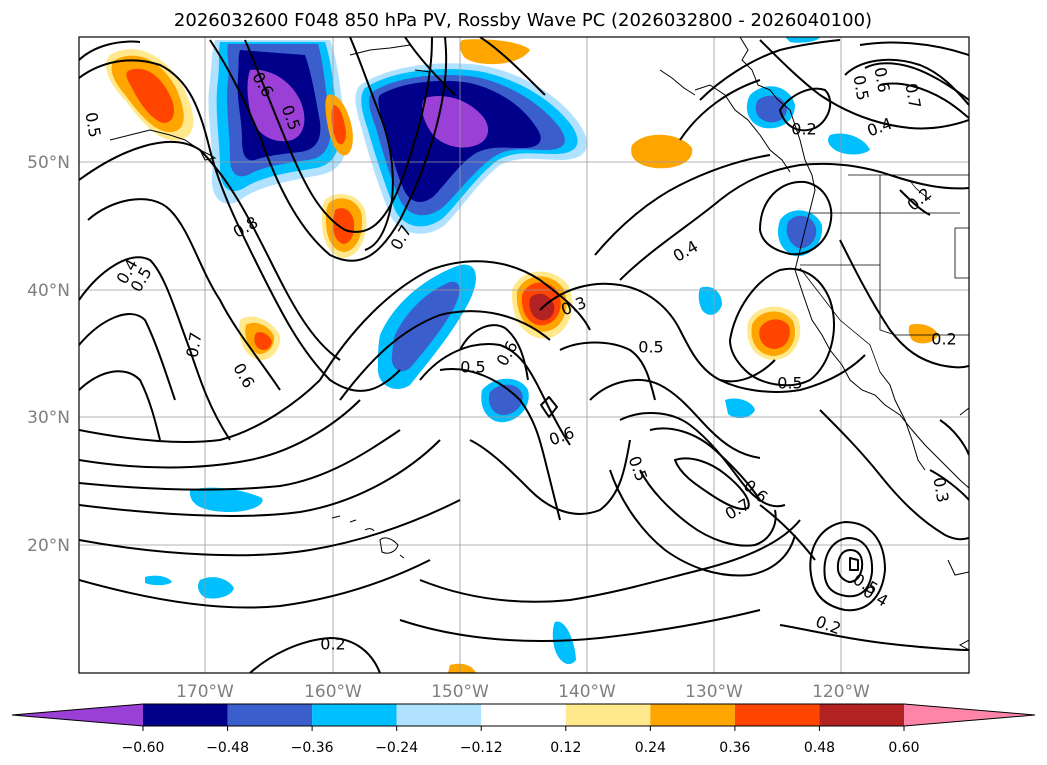 This screenshot has height=765, width=1047. Describe the element at coordinates (523, 692) in the screenshot. I see `longitude-axis: 170°W 160°W 150°W 140°W 130°W 120°W` at that location.